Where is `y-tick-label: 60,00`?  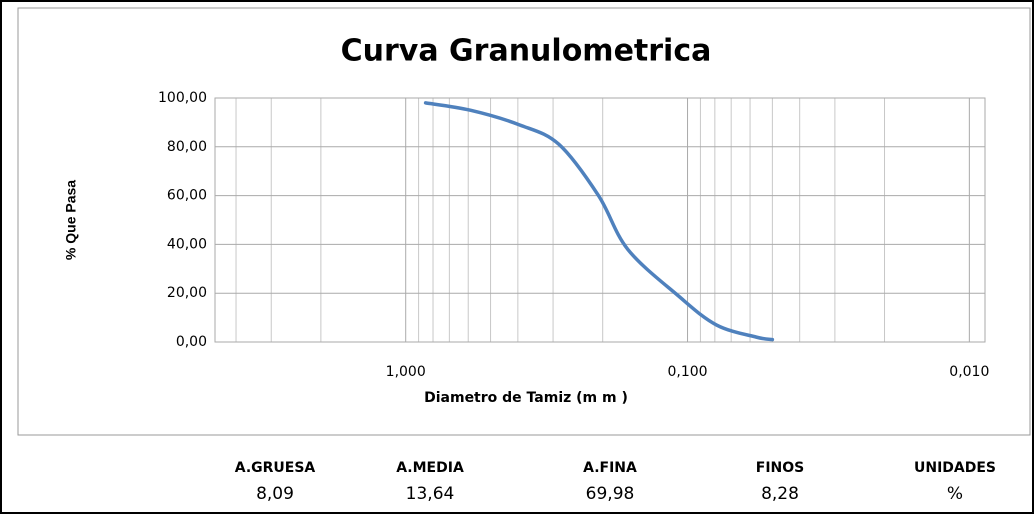 y-tick-label: 60,00 is located at coordinates (187, 196).